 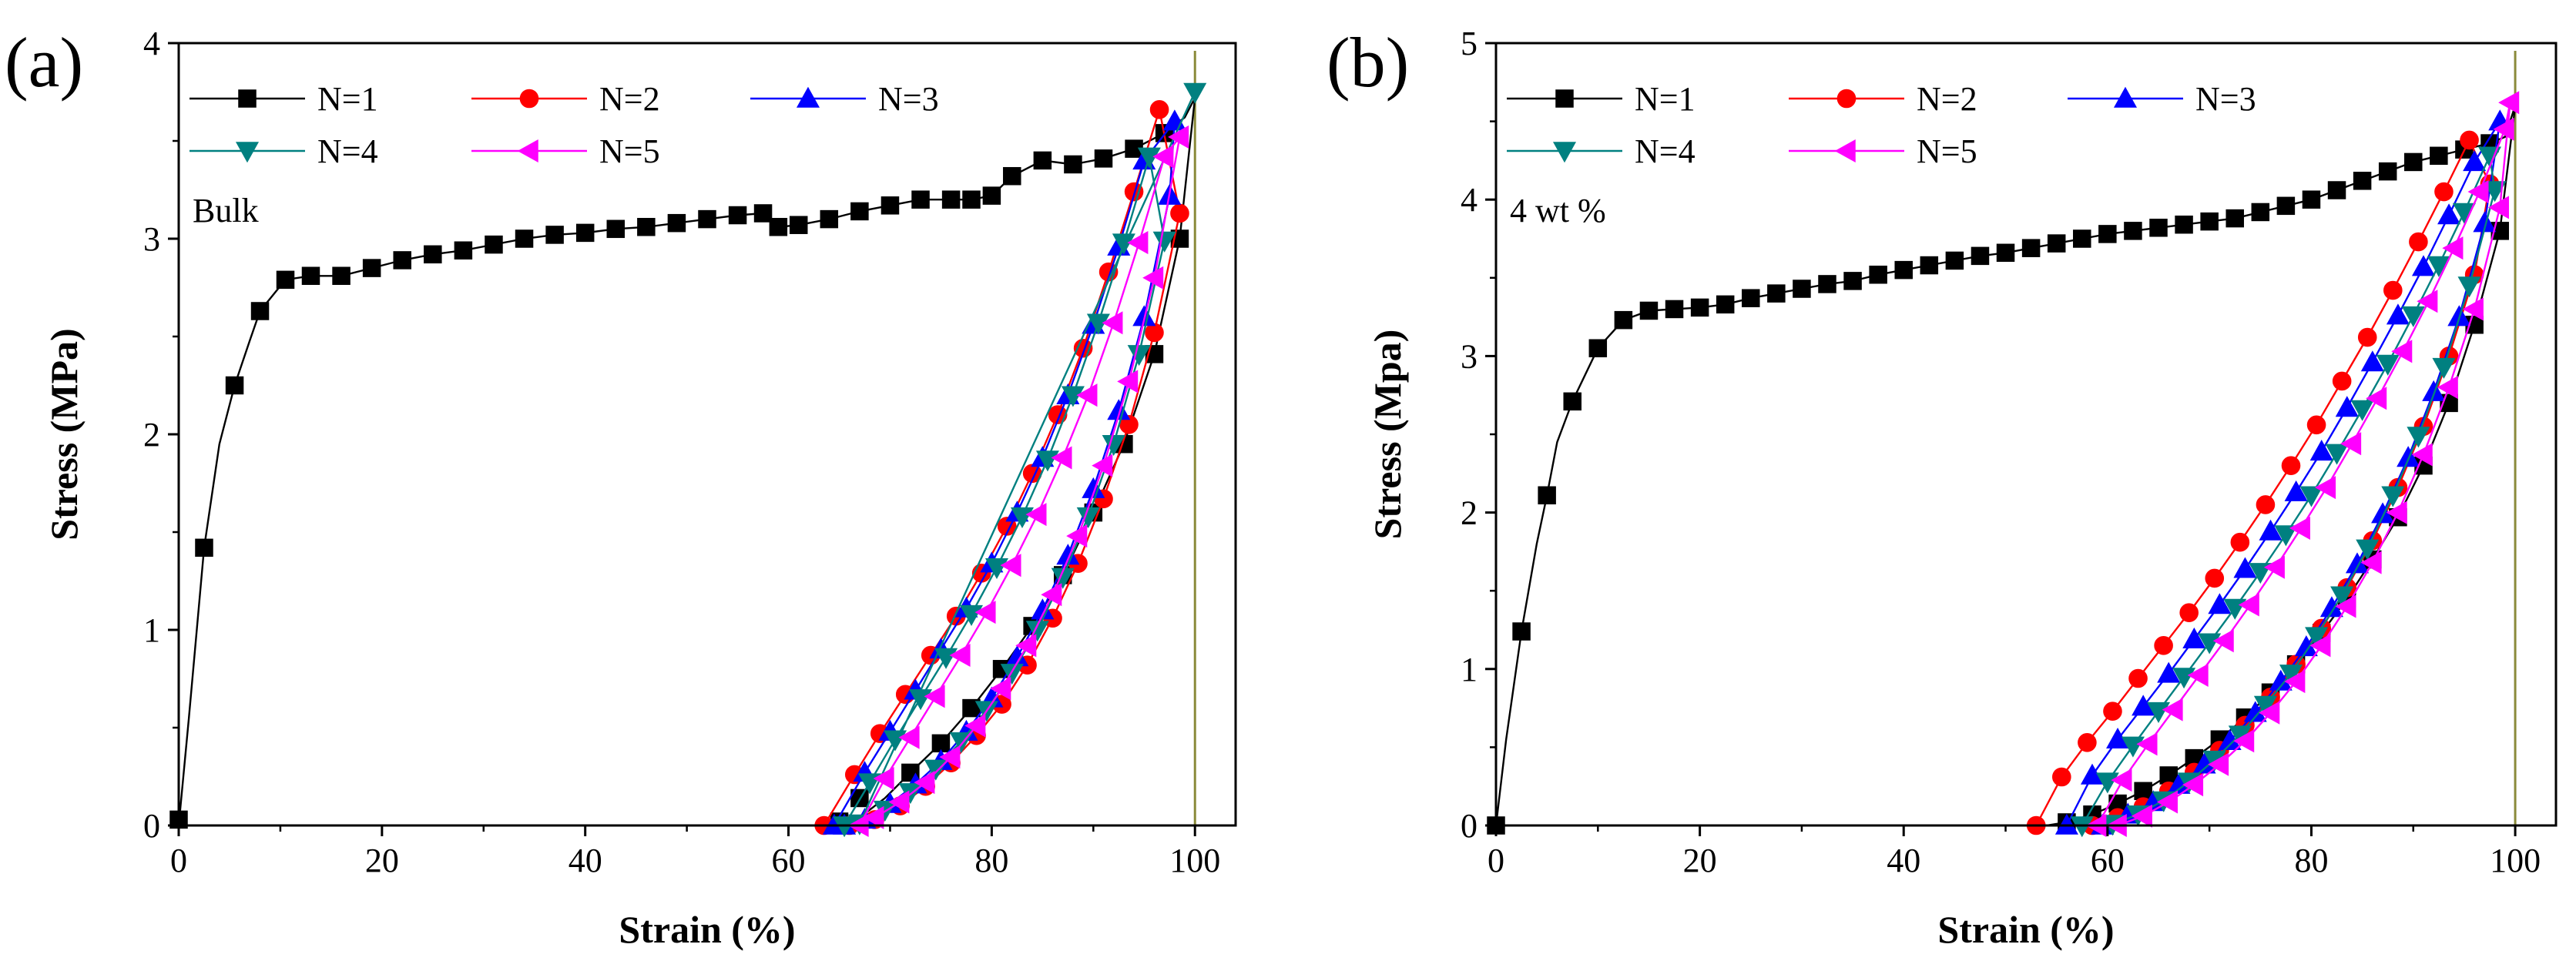 What do you see at coordinates (151, 630) in the screenshot?
I see `y-tick-label: 1` at bounding box center [151, 630].